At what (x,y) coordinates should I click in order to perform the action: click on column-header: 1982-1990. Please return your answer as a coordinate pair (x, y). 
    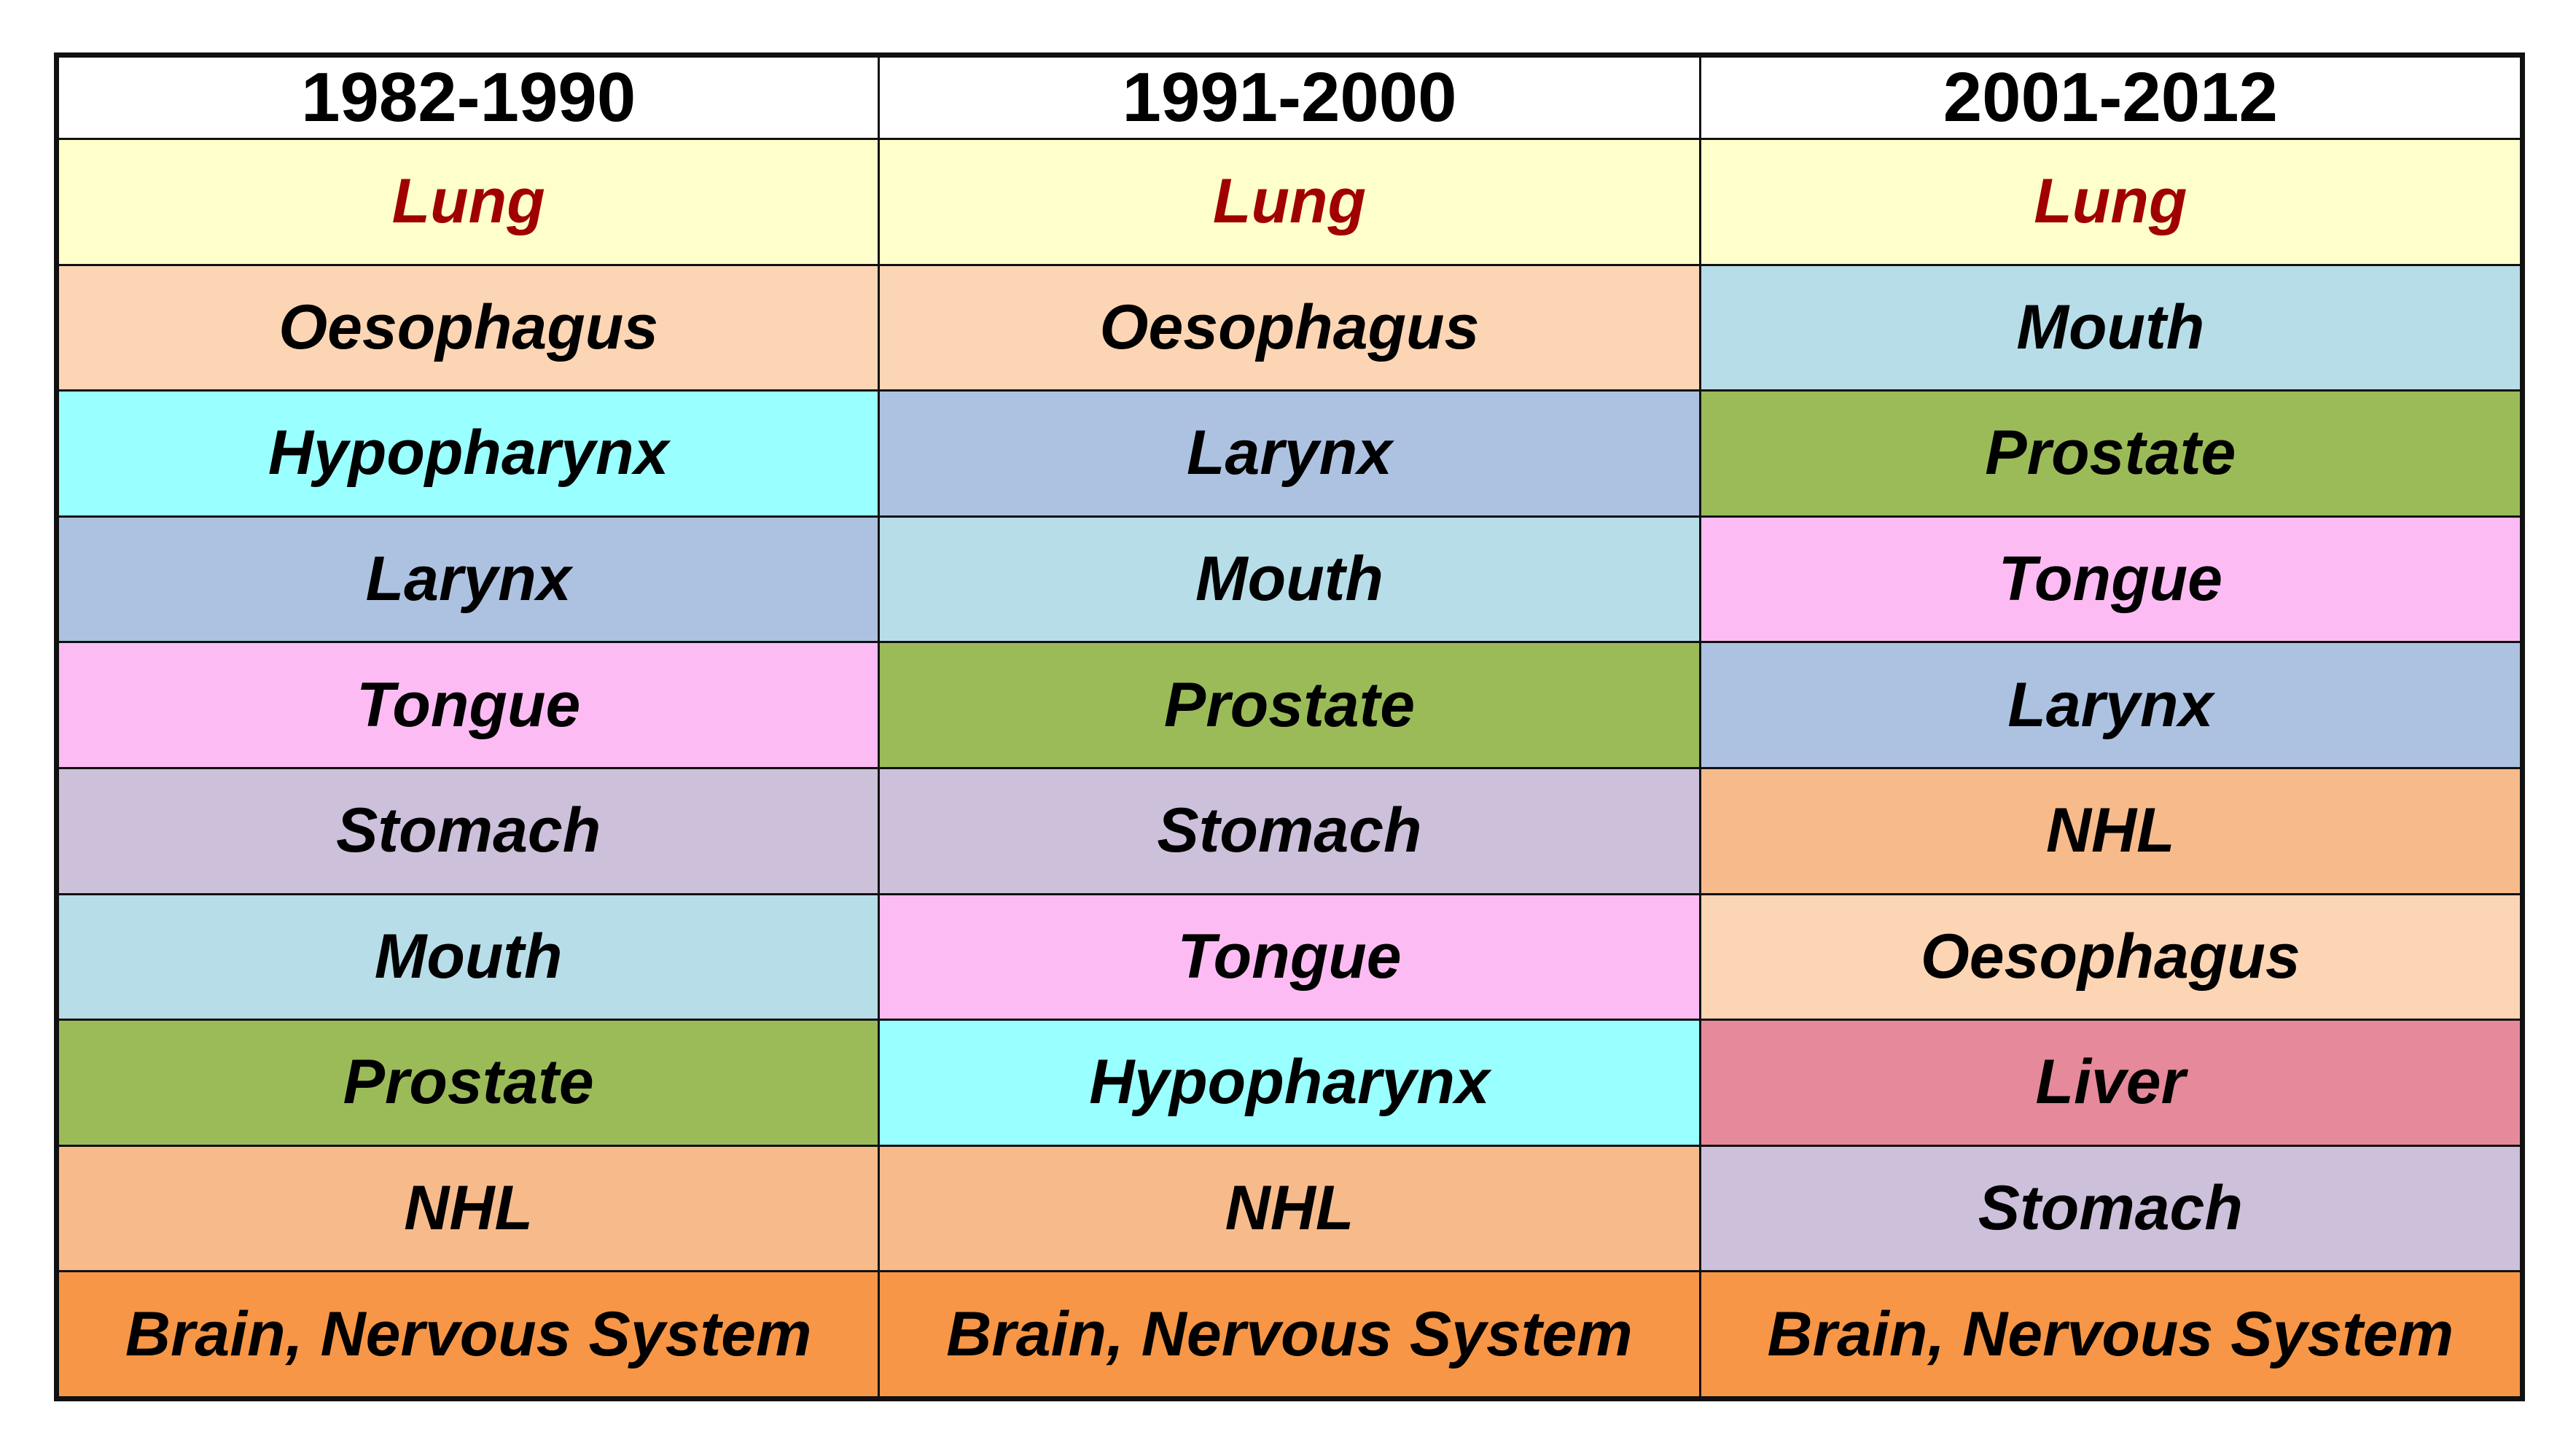
    Looking at the image, I should click on (468, 98).